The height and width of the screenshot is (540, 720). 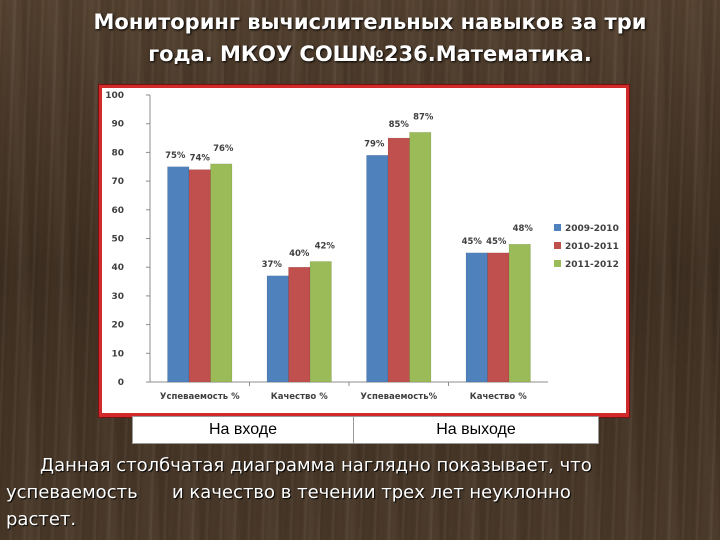 I want to click on data-label: 40%, so click(x=299, y=254).